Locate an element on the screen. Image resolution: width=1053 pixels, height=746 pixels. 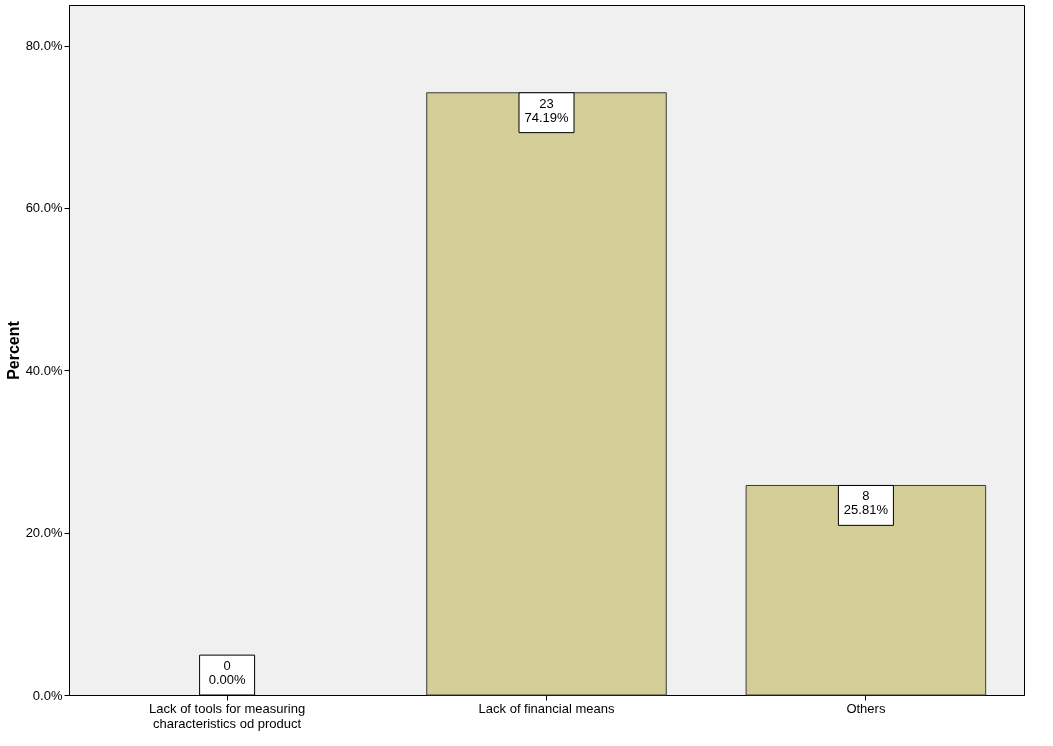
data-label: 23 74.19% is located at coordinates (546, 110).